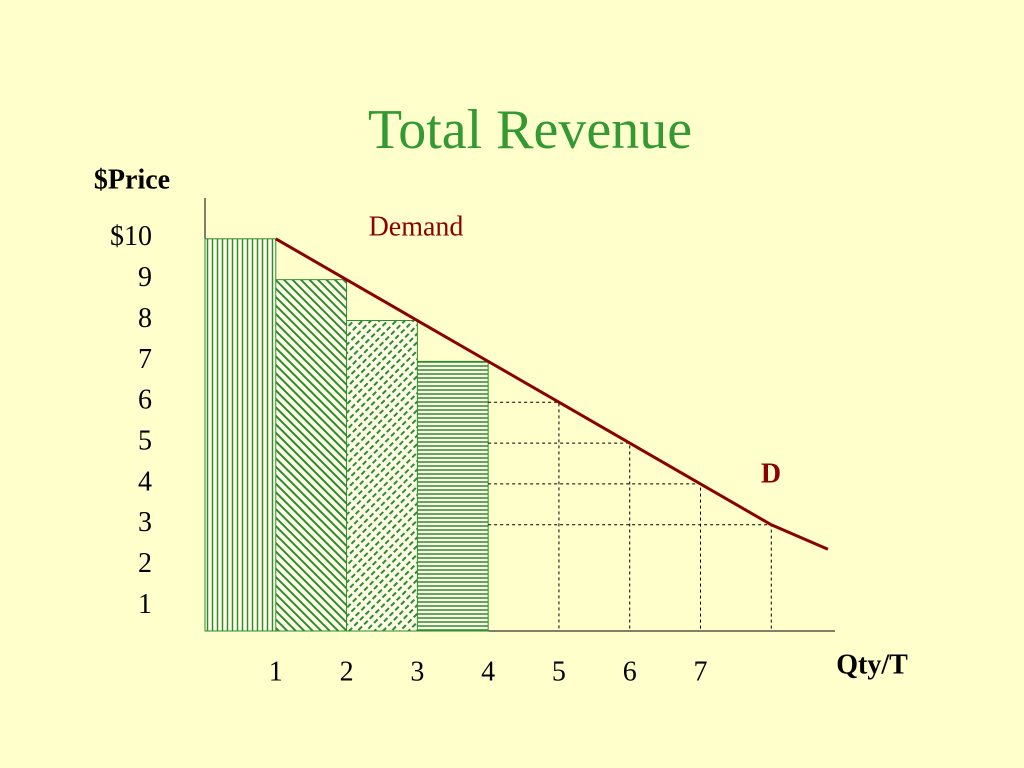 The height and width of the screenshot is (768, 1024). What do you see at coordinates (240, 435) in the screenshot?
I see `revenue-area` at bounding box center [240, 435].